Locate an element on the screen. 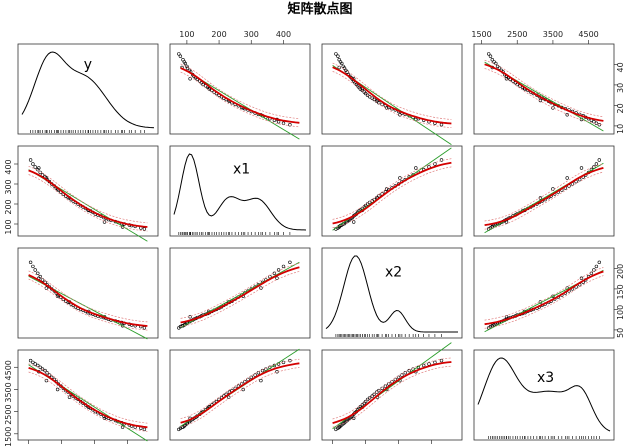  panel-y-vs-y: y is located at coordinates (88, 89).